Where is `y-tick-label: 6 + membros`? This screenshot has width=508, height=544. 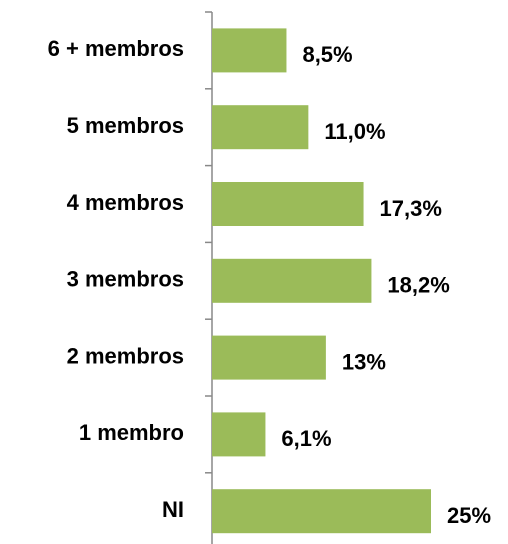
y-tick-label: 6 + membros is located at coordinates (116, 48).